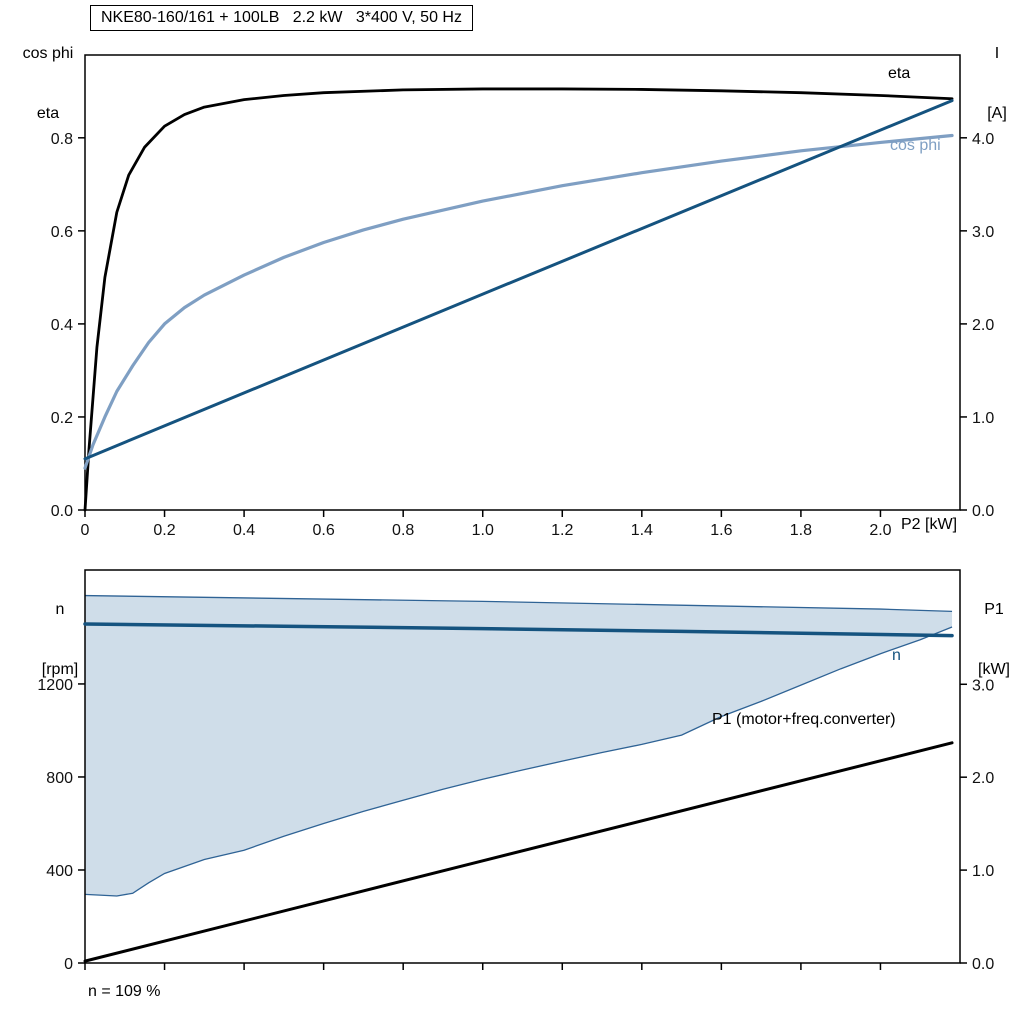 This screenshot has width=1024, height=1024. I want to click on svg-text: 400, so click(59, 871).